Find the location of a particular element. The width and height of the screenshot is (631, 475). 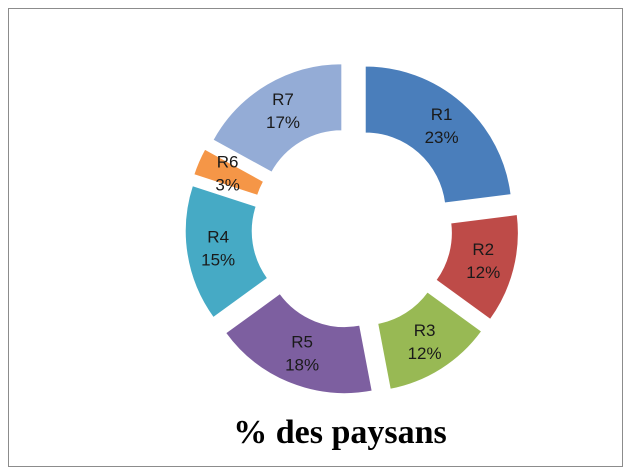

slice-category-label: R3 is located at coordinates (425, 330).